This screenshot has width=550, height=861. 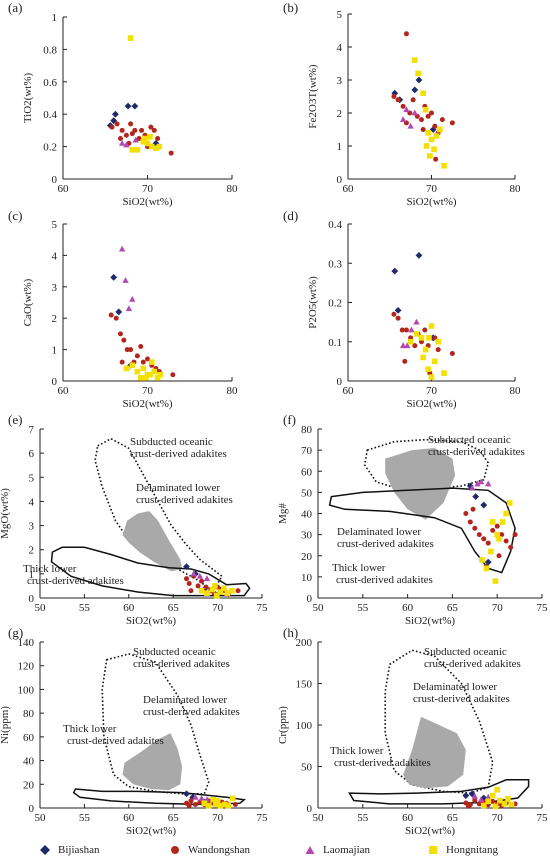 I want to click on panel-label: (e), so click(x=15, y=419).